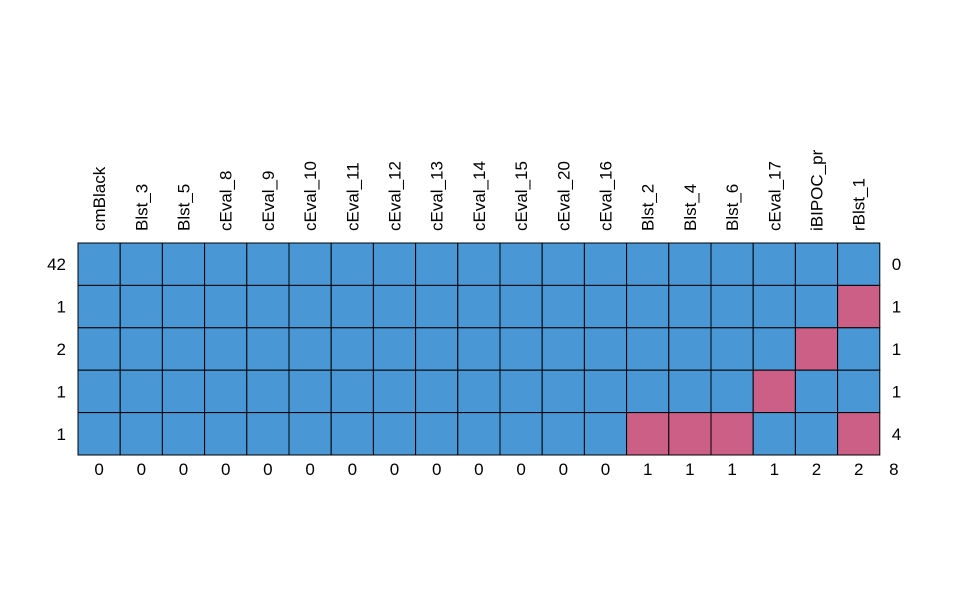  Describe the element at coordinates (859, 204) in the screenshot. I see `column-label: rBlst_1` at that location.